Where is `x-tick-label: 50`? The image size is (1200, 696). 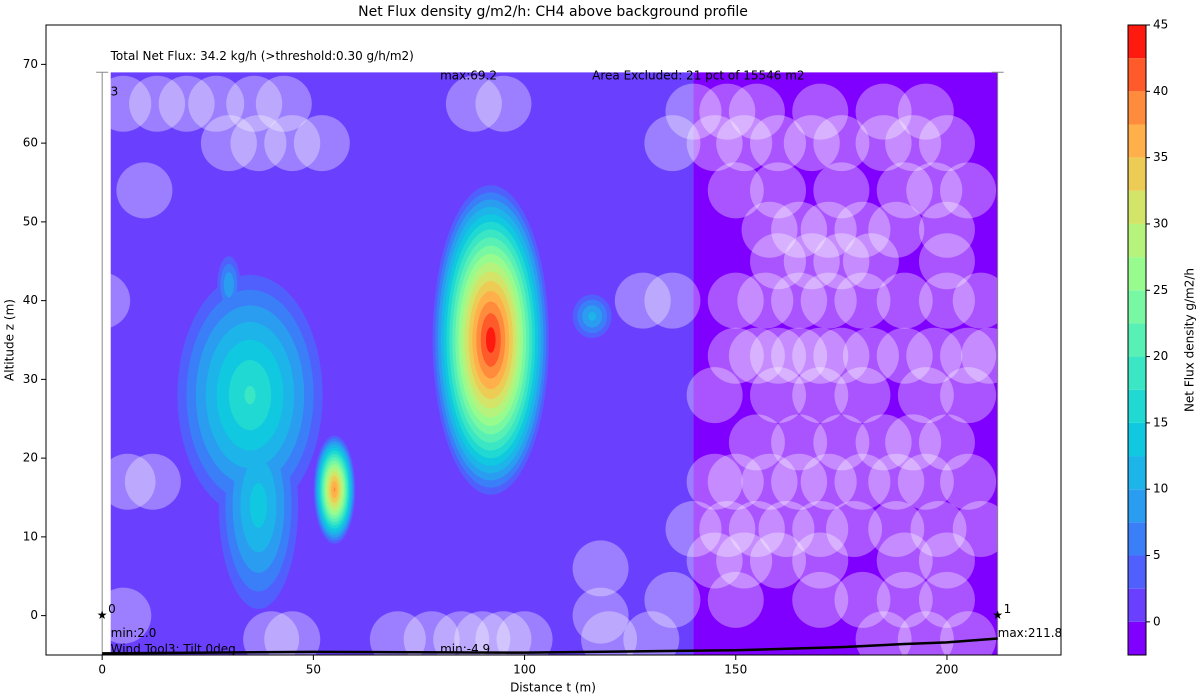
x-tick-label: 50 is located at coordinates (313, 670).